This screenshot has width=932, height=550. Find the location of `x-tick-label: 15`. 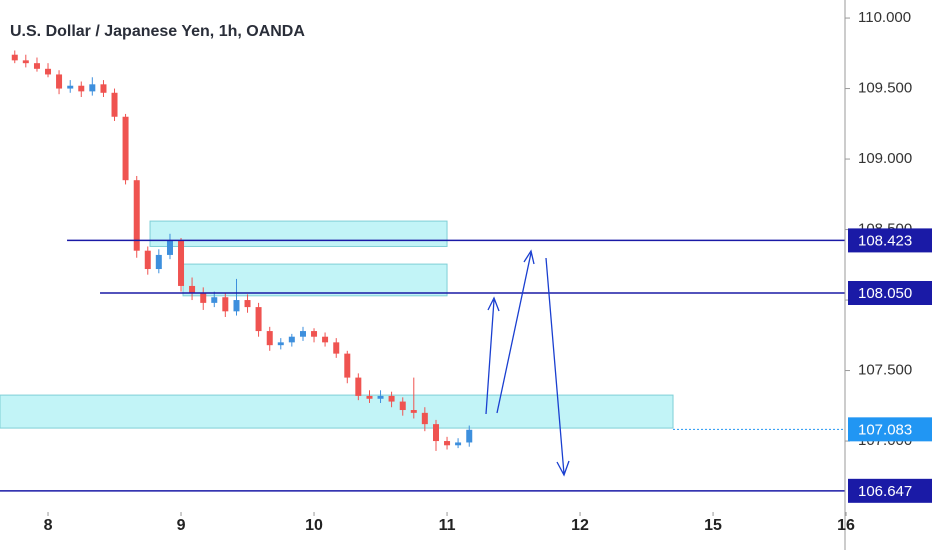

x-tick-label: 15 is located at coordinates (713, 525).